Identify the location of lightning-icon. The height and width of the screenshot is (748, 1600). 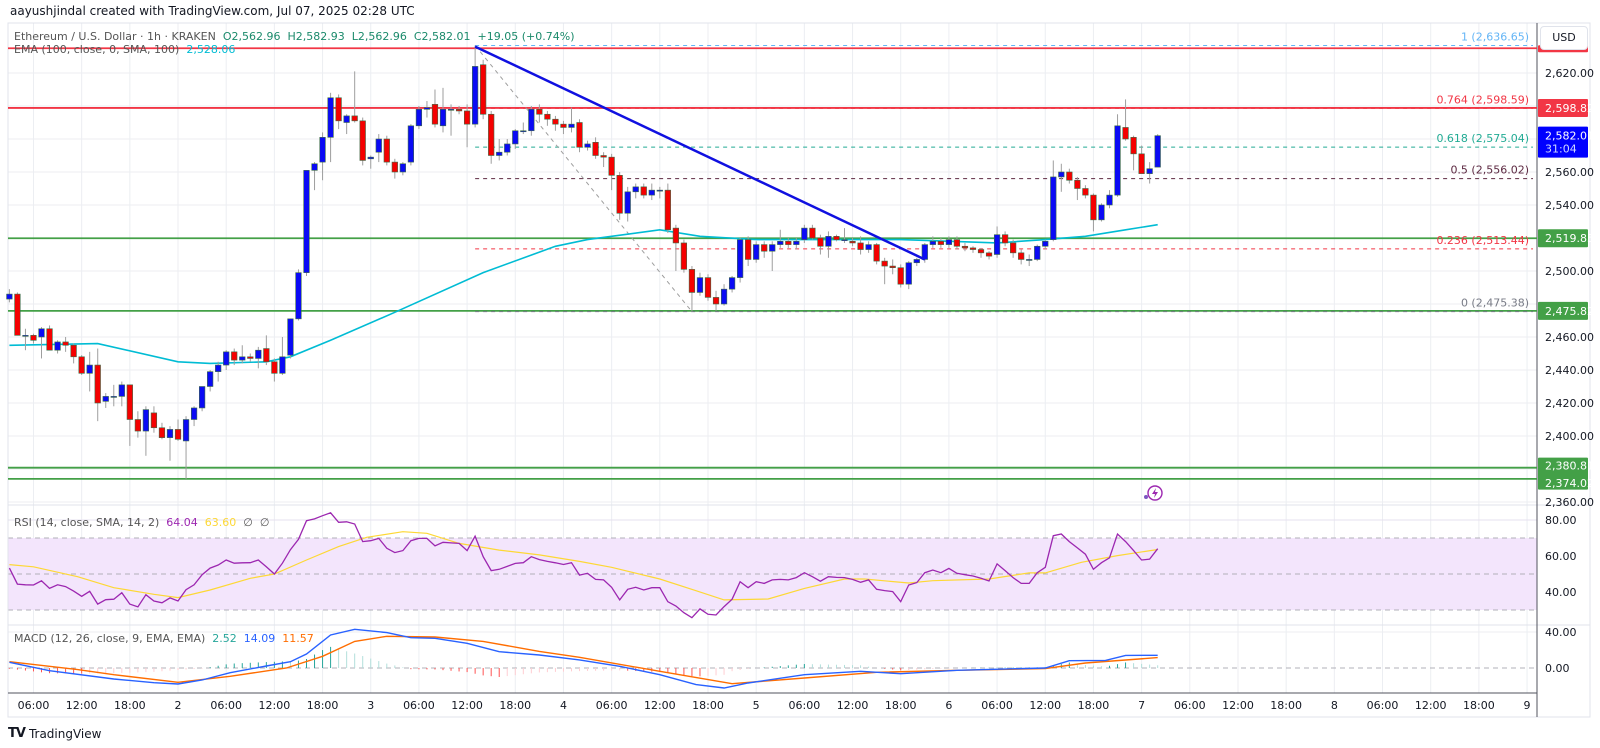
(1153, 493).